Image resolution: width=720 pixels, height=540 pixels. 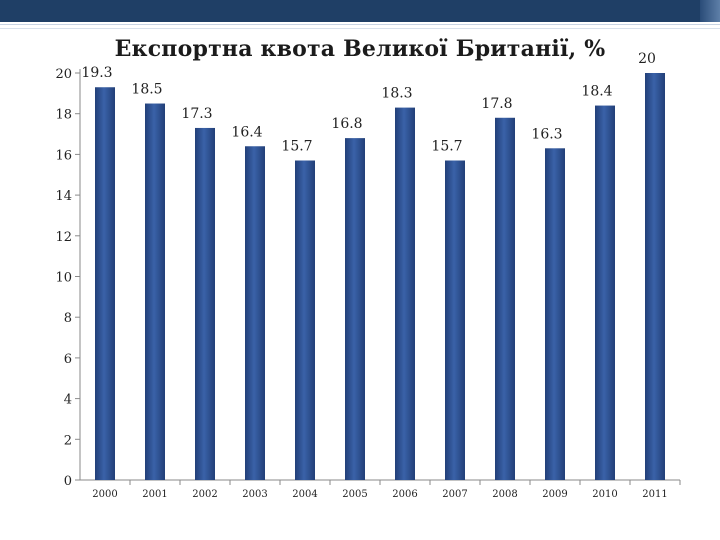 I want to click on chart-title: Експортна квота Великої Британії, %, so click(x=360, y=49).